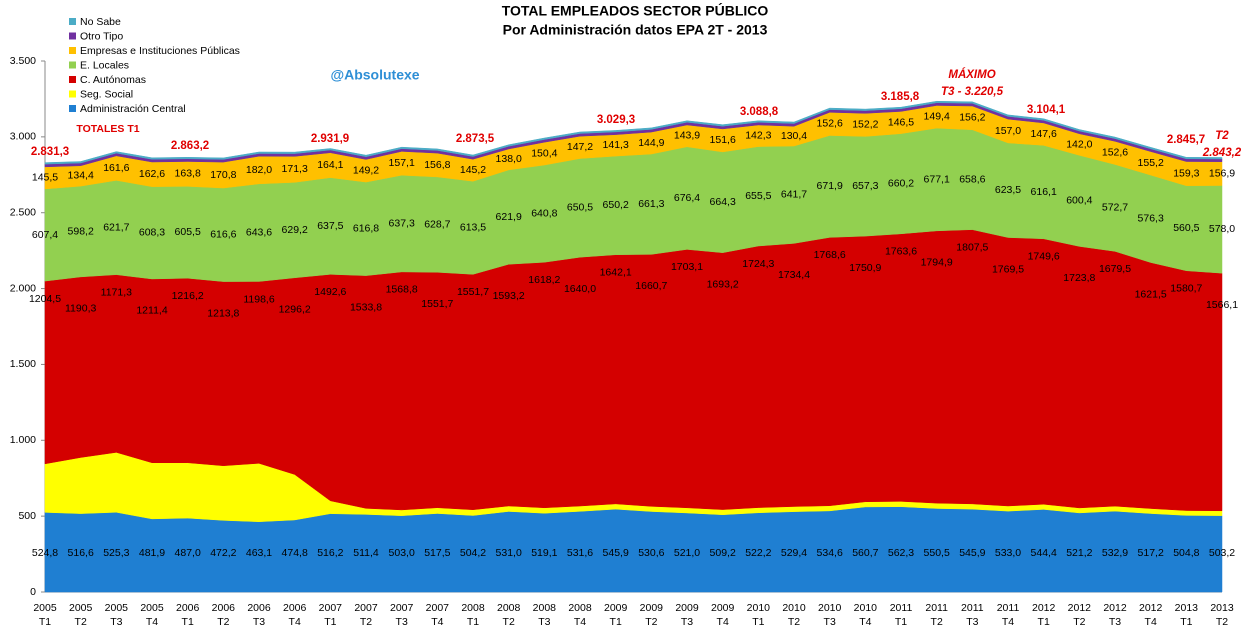  Describe the element at coordinates (473, 553) in the screenshot. I see `value-label: 504,2` at that location.